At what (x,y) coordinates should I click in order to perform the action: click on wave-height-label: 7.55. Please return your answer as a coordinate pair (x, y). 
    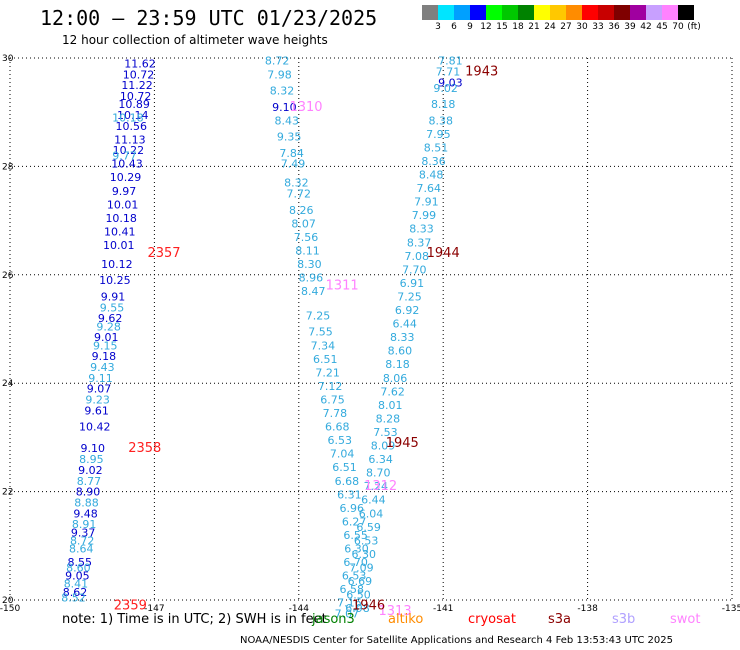
    Looking at the image, I should click on (320, 332).